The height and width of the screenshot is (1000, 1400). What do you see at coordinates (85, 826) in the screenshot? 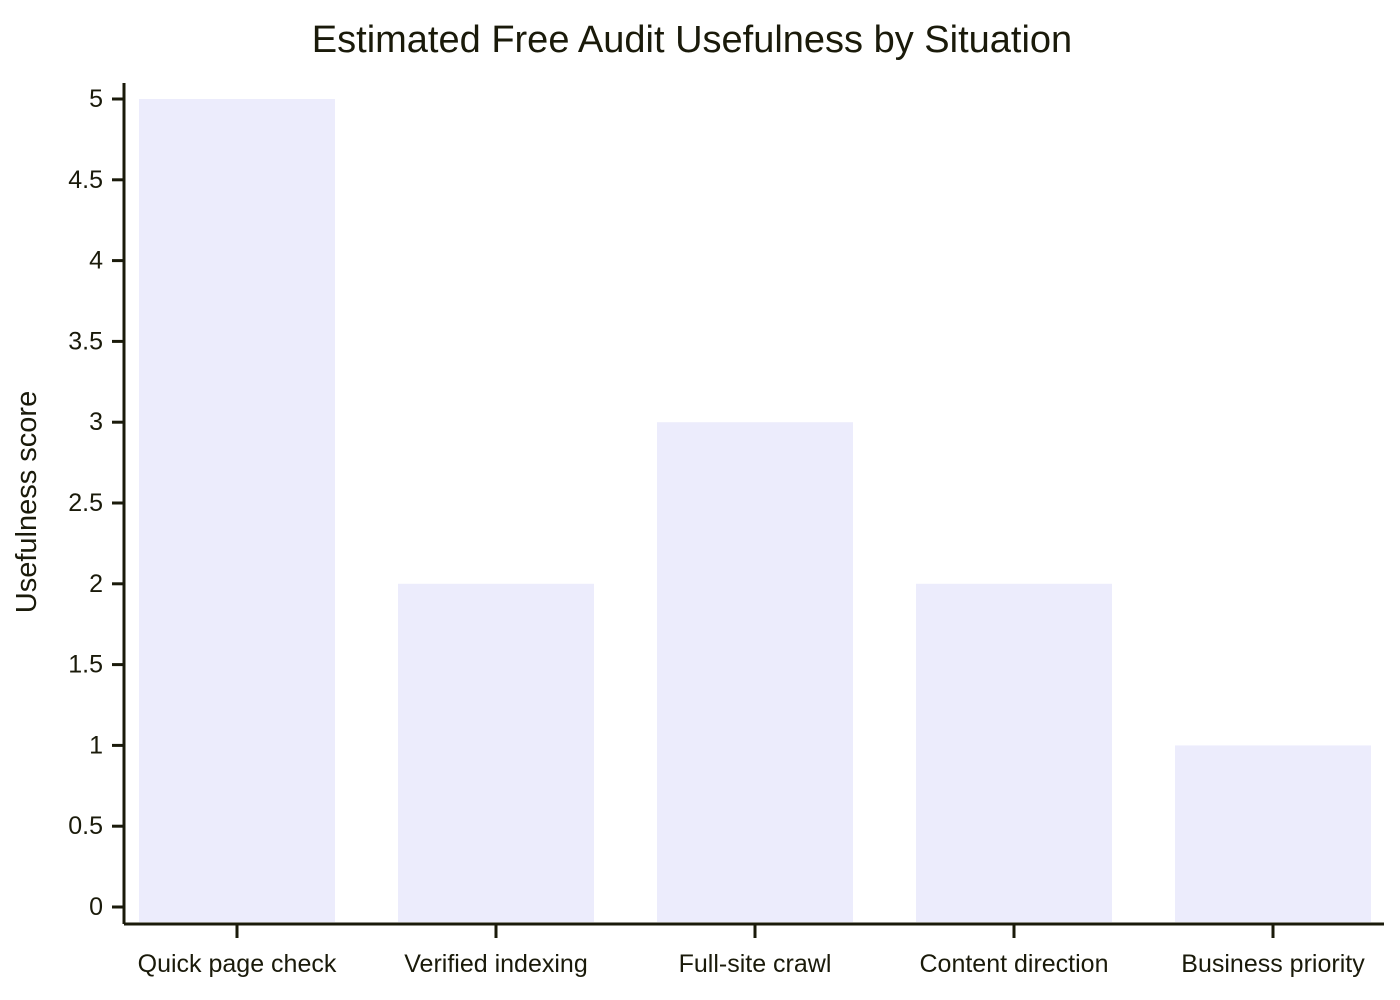
I see `y-tick-label-1: 0.5` at bounding box center [85, 826].